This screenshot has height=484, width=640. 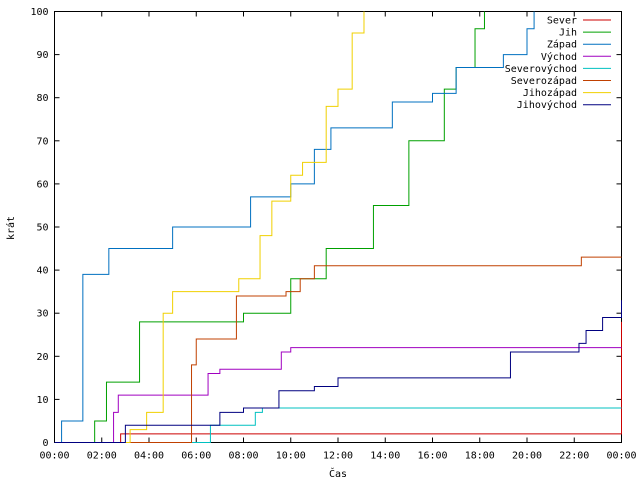 What do you see at coordinates (544, 81) in the screenshot?
I see `legend-label-6: Severozápad` at bounding box center [544, 81].